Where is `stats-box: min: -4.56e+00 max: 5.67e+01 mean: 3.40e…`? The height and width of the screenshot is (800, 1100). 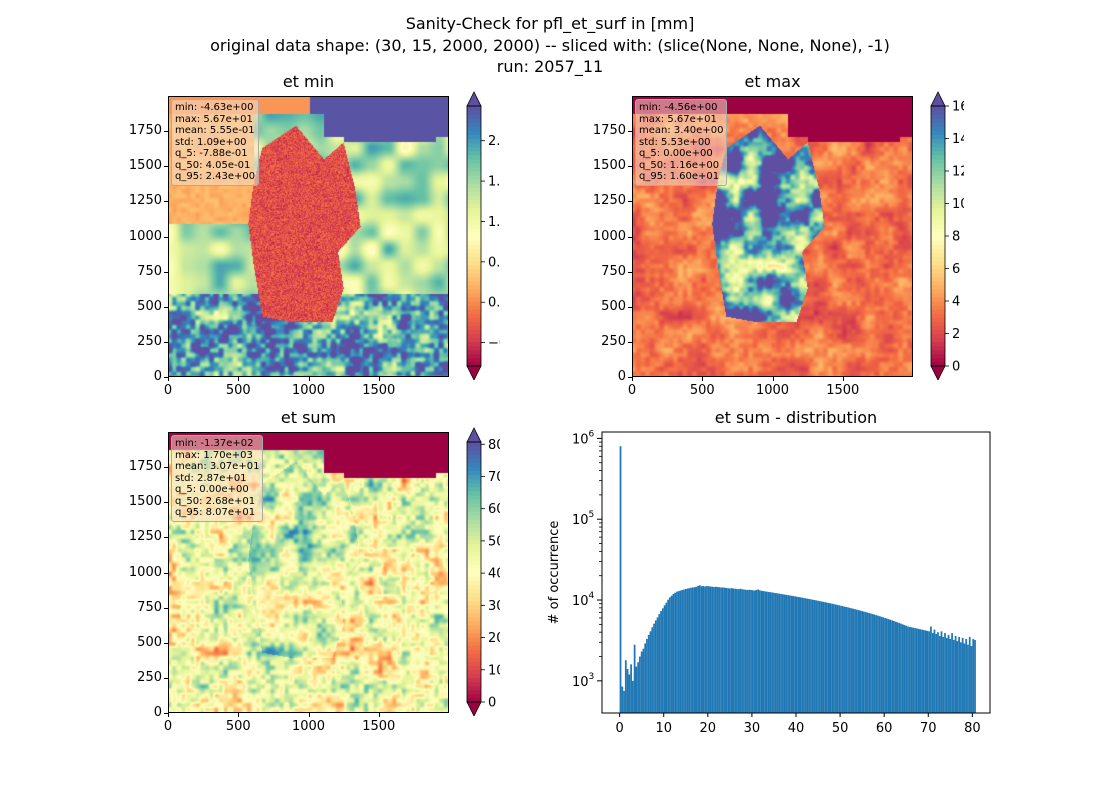
stats-box: min: -4.56e+00 max: 5.67e+01 mean: 3.40e… is located at coordinates (681, 142).